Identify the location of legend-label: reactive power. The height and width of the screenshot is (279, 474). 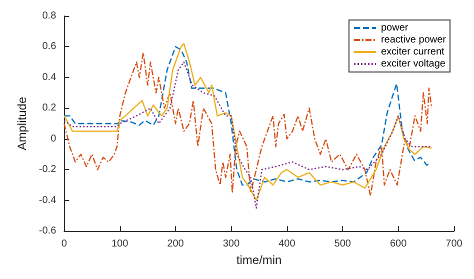
(413, 40).